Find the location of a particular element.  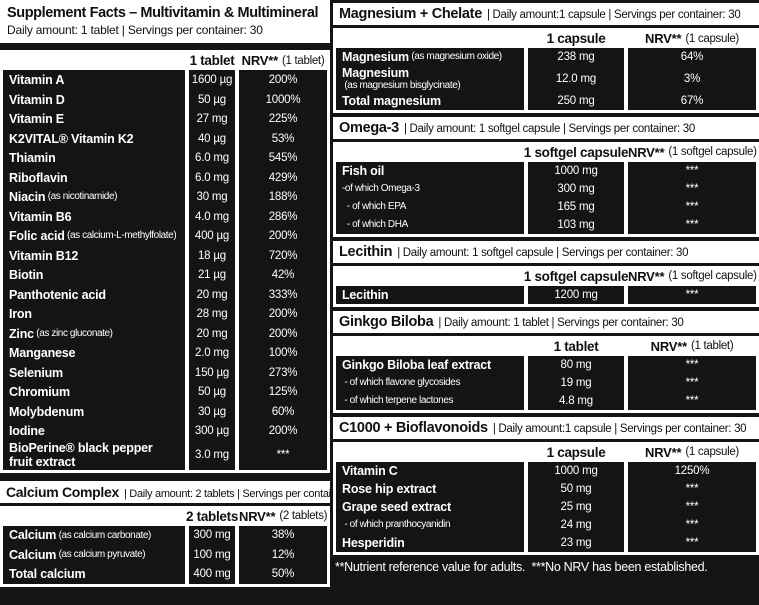

ingredient-amount: 19 mg is located at coordinates (576, 382).